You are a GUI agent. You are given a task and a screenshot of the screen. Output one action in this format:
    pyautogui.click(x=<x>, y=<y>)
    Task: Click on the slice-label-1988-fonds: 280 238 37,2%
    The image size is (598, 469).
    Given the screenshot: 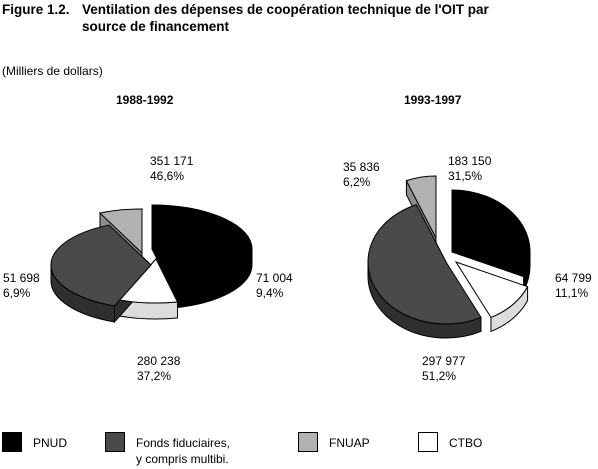 What is the action you would take?
    pyautogui.click(x=158, y=369)
    